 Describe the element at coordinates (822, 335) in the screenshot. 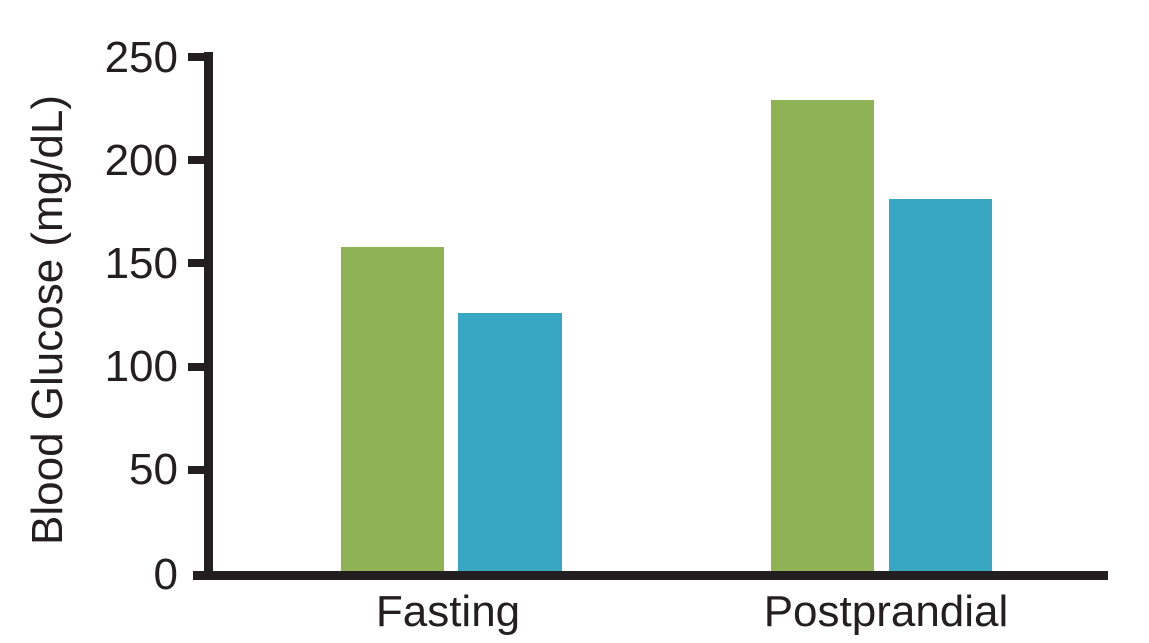

I see `bar-postprandial-green` at that location.